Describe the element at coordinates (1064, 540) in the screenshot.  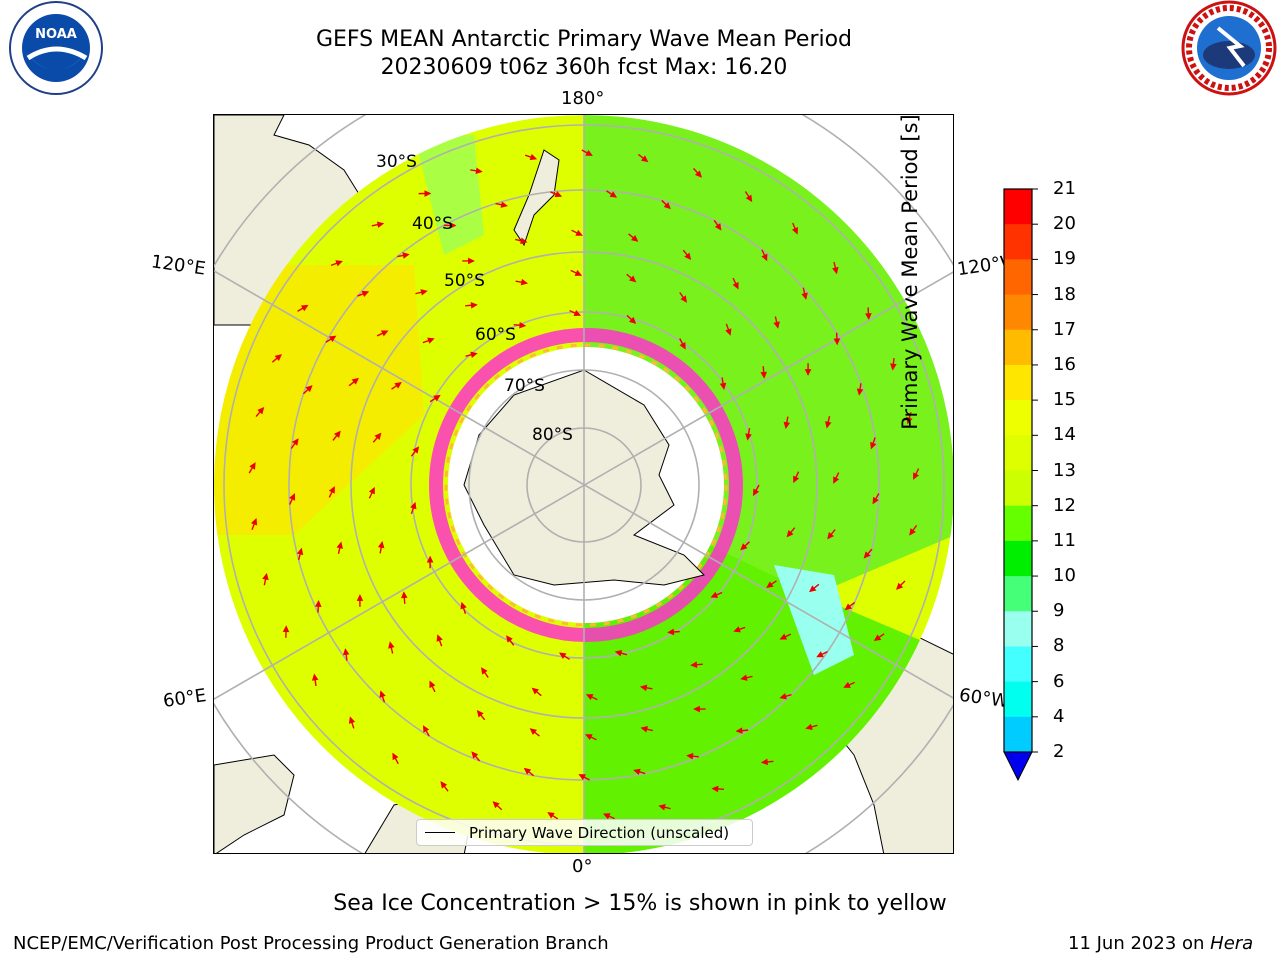
I see `colorbar-tick-label: 11` at that location.